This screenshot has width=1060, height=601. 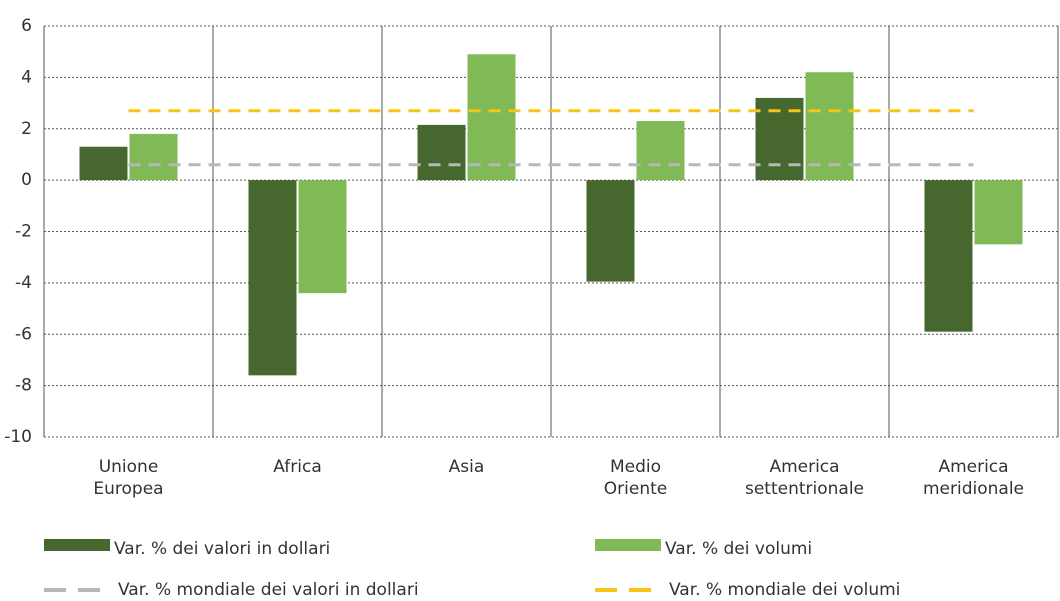 I want to click on x-tick-label: Asia, so click(x=467, y=467).